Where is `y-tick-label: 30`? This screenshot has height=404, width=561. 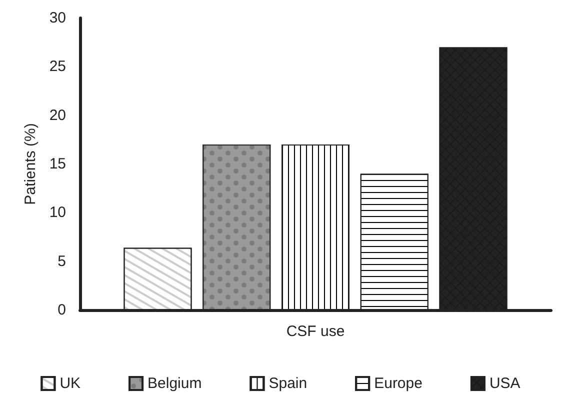 y-tick-label: 30 is located at coordinates (57, 18).